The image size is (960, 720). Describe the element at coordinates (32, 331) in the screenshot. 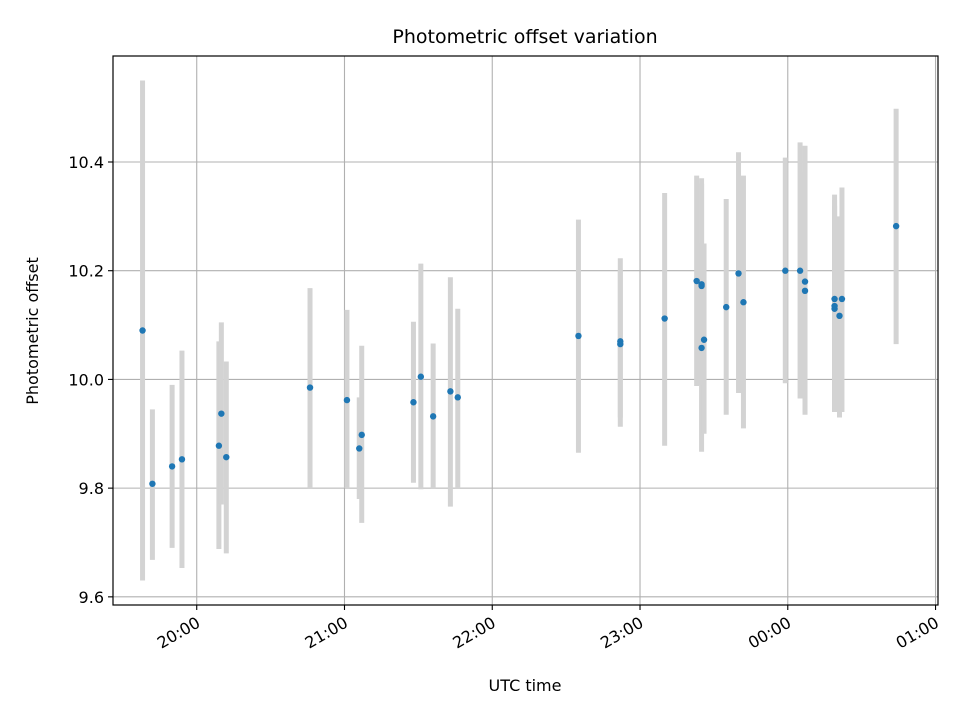

I see `y-axis-label: Photometric offset` at that location.